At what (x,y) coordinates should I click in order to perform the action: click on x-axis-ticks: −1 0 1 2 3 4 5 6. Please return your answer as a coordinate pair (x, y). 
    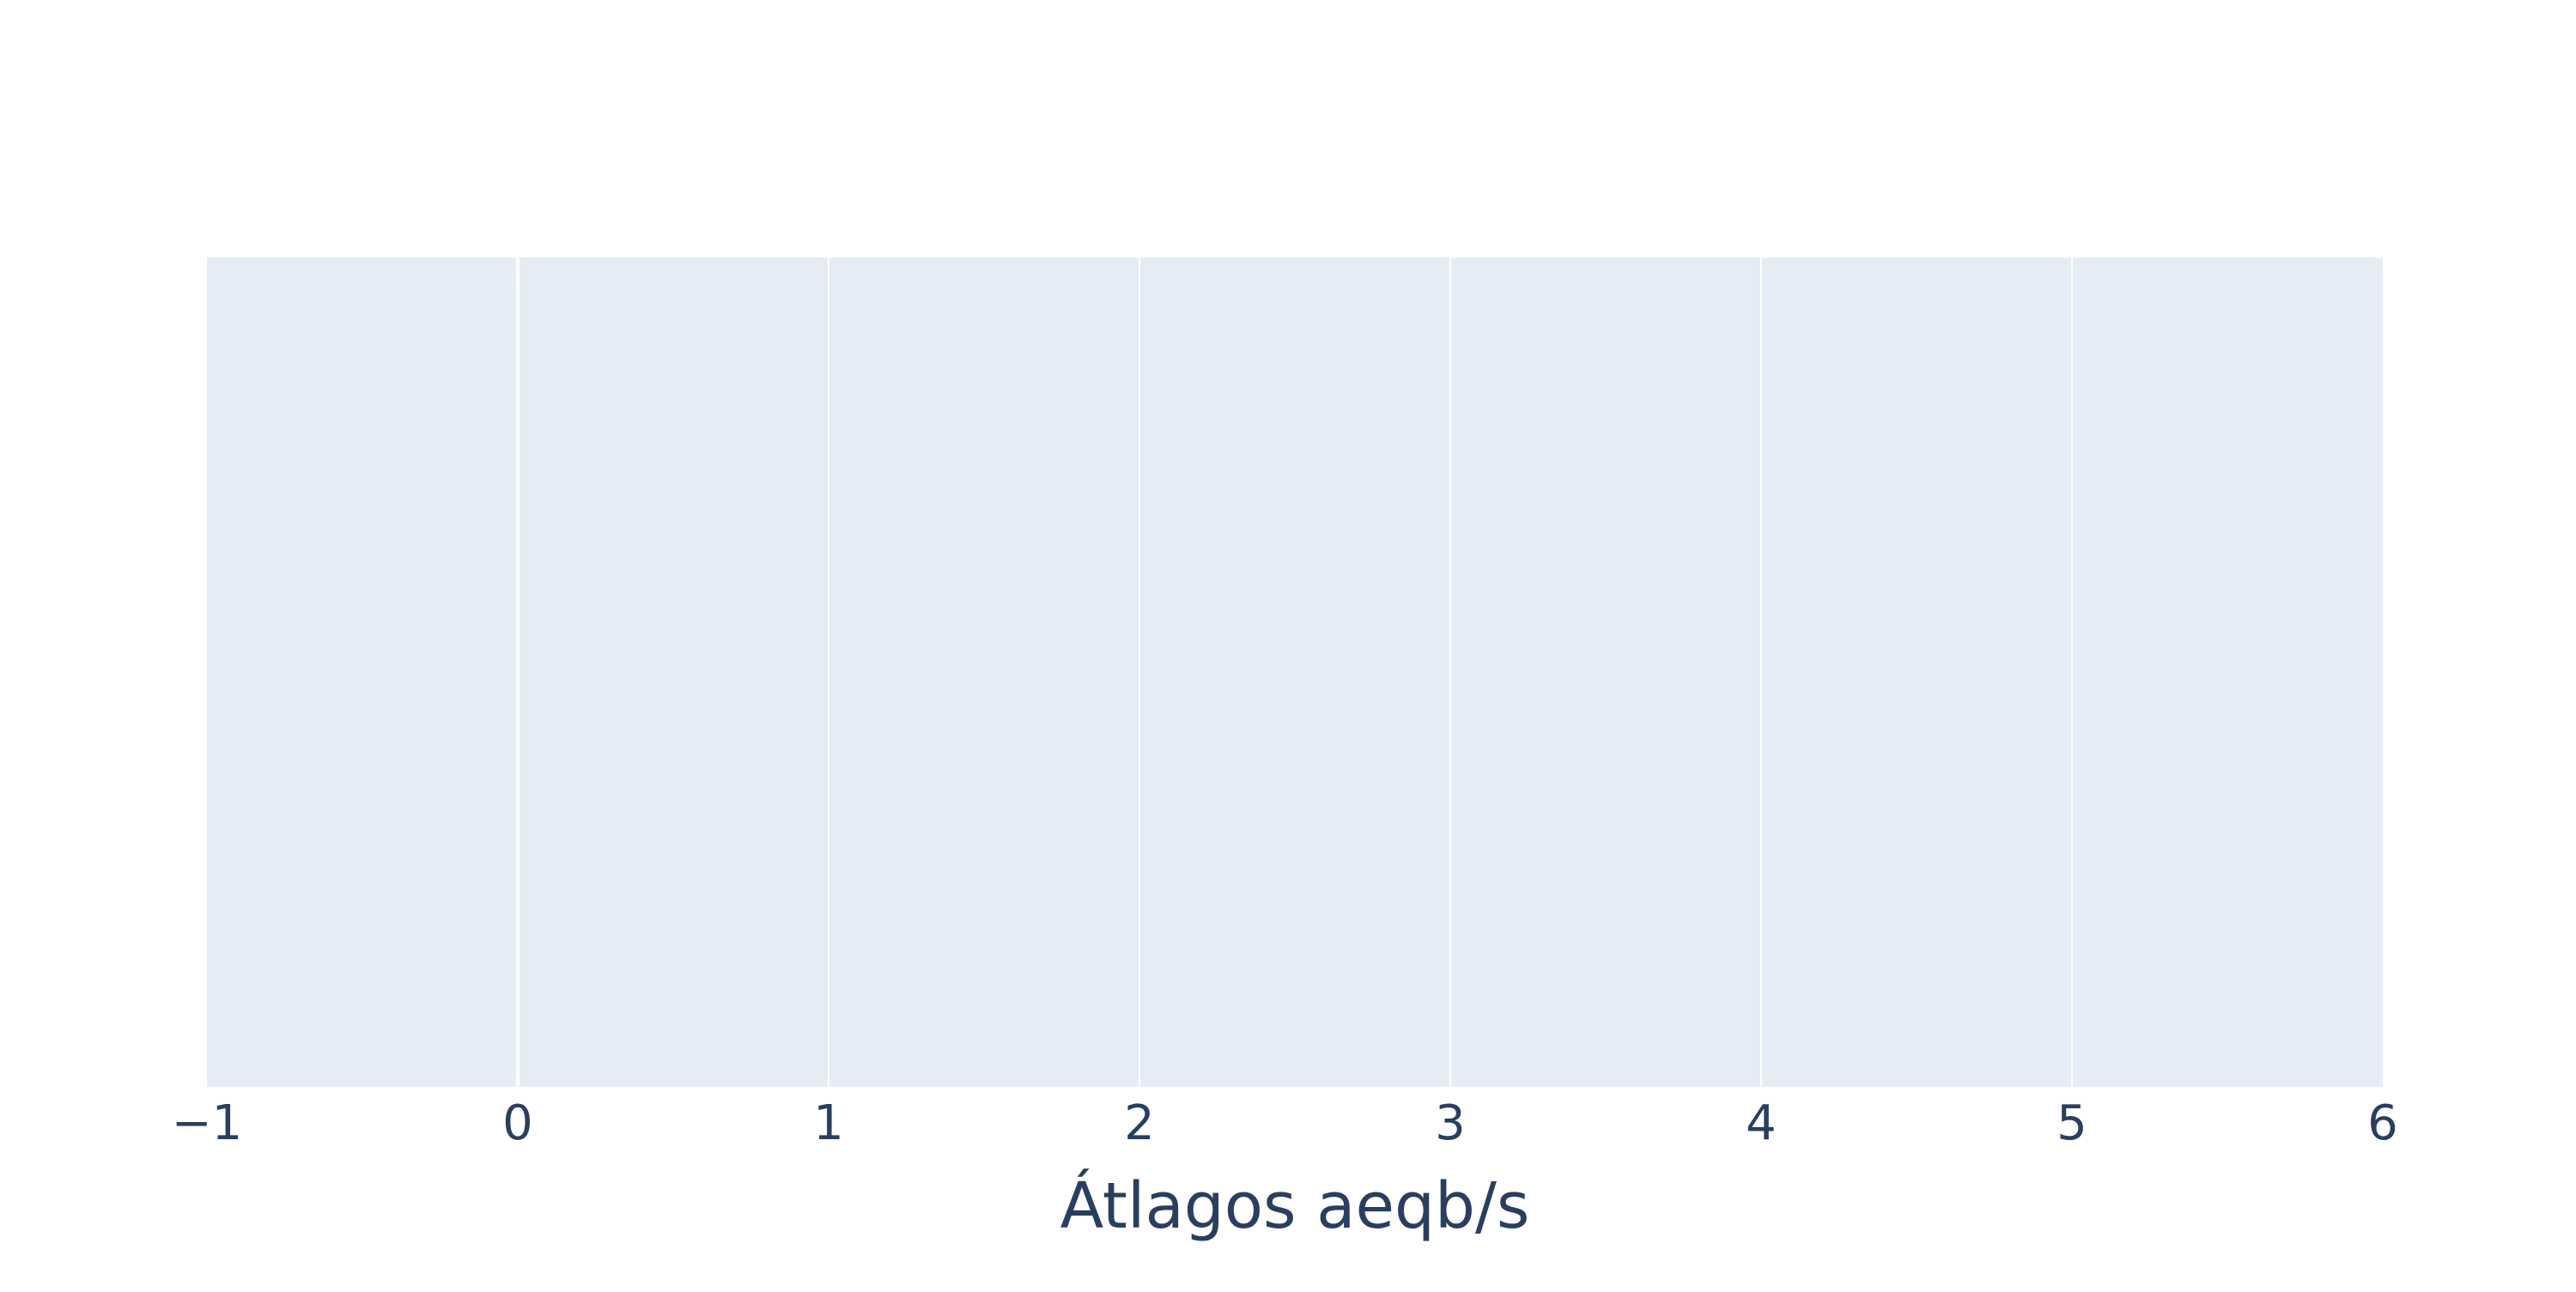
    Looking at the image, I should click on (1285, 1123).